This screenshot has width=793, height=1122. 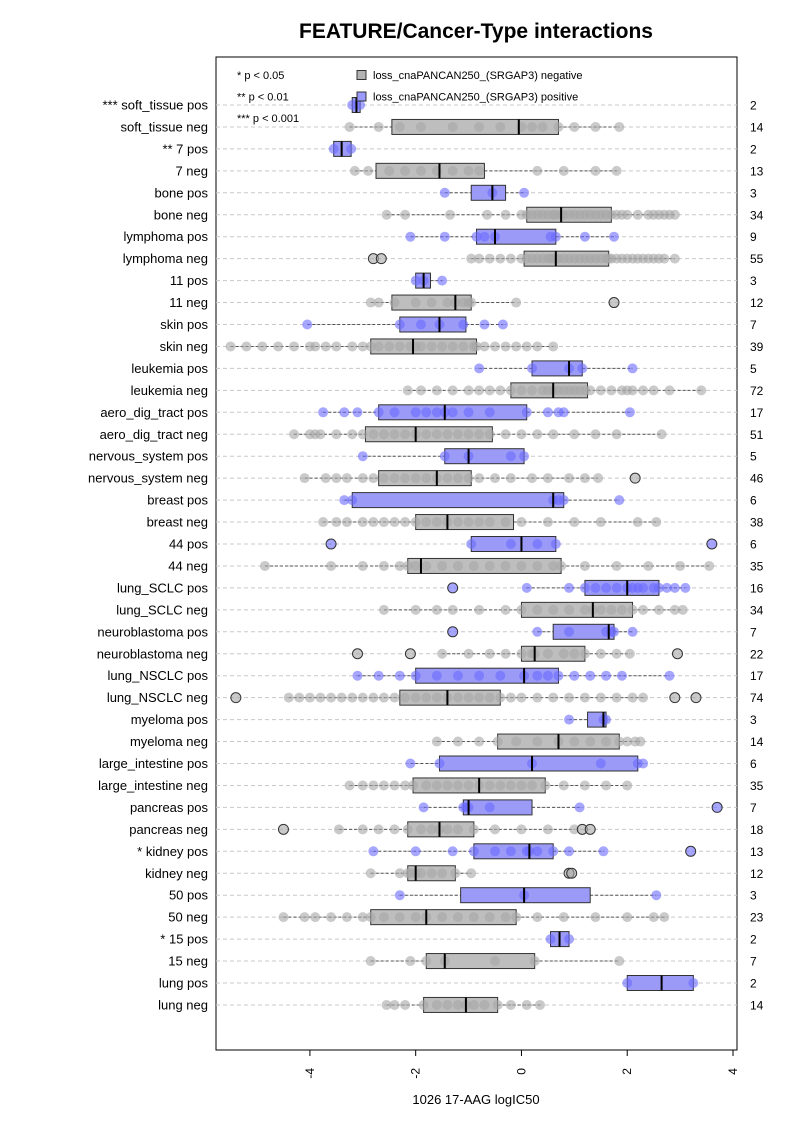 What do you see at coordinates (478, 76) in the screenshot?
I see `legend-series-label: loss_cnaPANCAN250_(SRGAP3) negative` at bounding box center [478, 76].